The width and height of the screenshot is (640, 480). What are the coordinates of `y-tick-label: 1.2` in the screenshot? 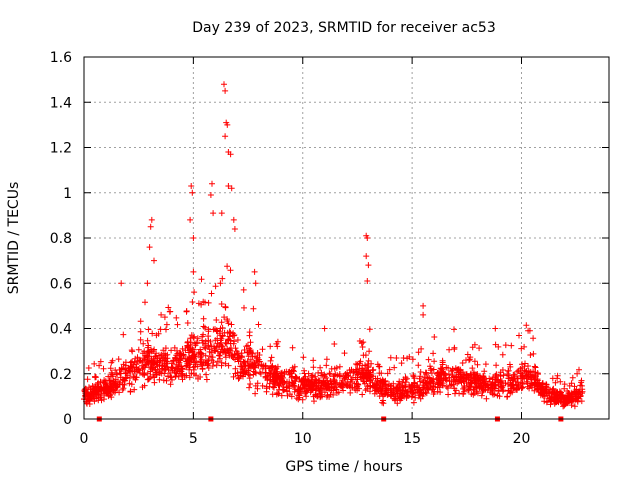 It's located at (61, 149).